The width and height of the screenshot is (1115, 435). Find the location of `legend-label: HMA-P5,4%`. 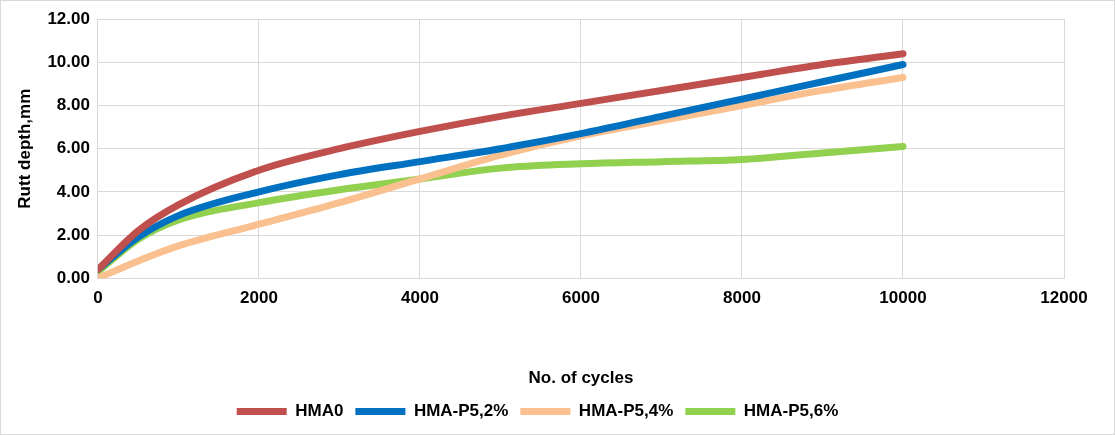

legend-label: HMA-P5,4% is located at coordinates (626, 411).